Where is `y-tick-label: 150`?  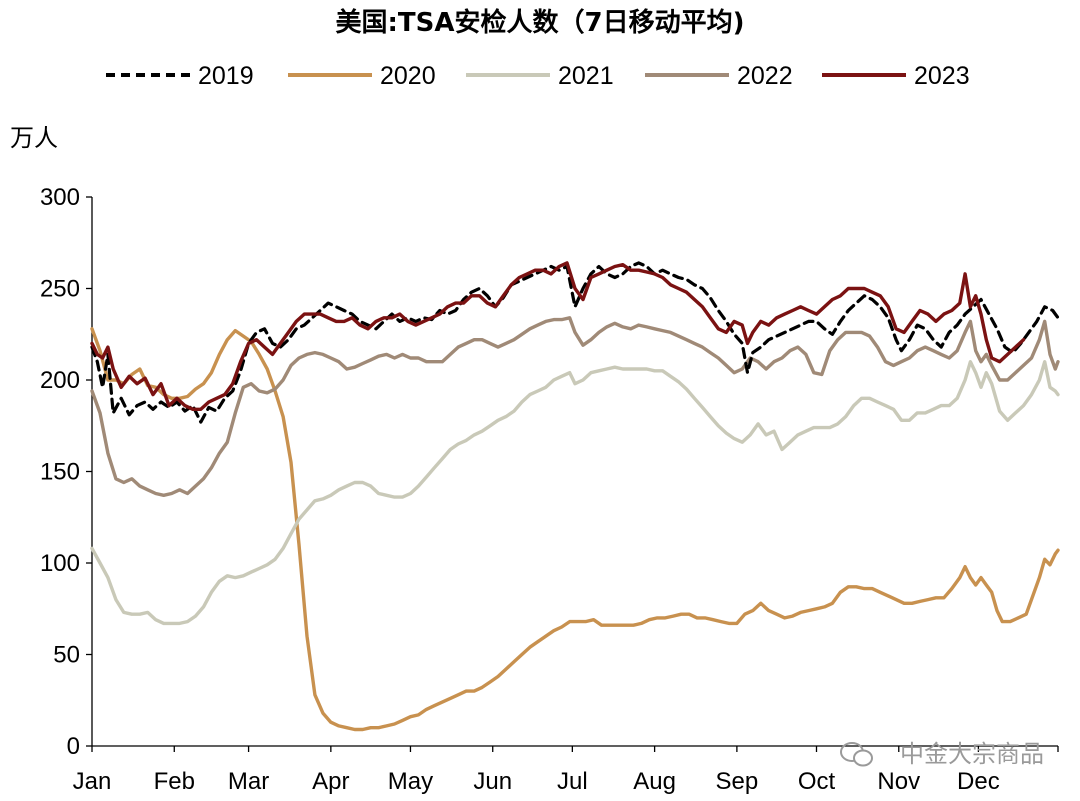
y-tick-label: 150 is located at coordinates (60, 472).